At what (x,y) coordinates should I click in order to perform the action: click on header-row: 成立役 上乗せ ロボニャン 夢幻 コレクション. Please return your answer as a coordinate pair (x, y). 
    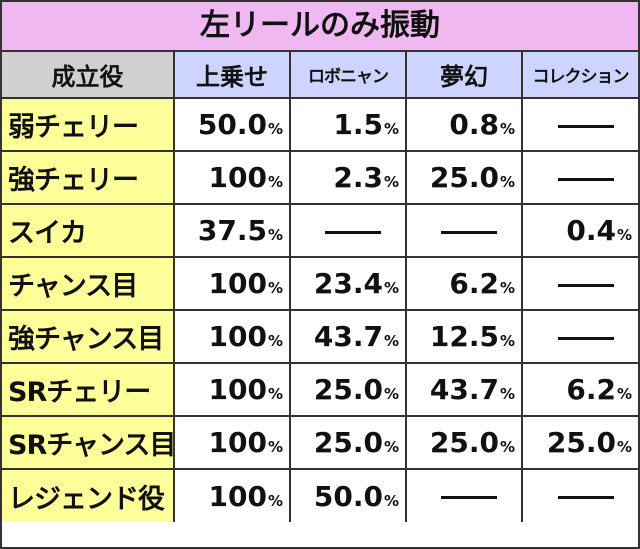
    Looking at the image, I should click on (320, 75).